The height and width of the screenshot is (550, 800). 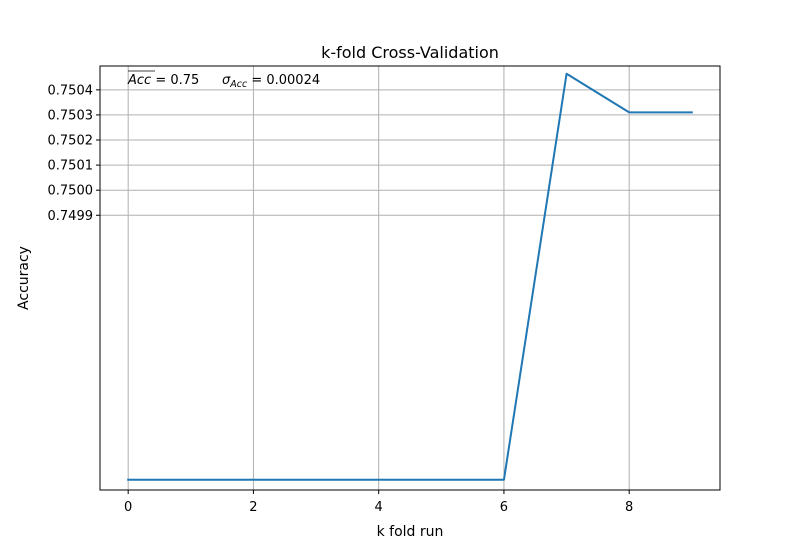 I want to click on y-tick-label: 0.7504, so click(x=71, y=90).